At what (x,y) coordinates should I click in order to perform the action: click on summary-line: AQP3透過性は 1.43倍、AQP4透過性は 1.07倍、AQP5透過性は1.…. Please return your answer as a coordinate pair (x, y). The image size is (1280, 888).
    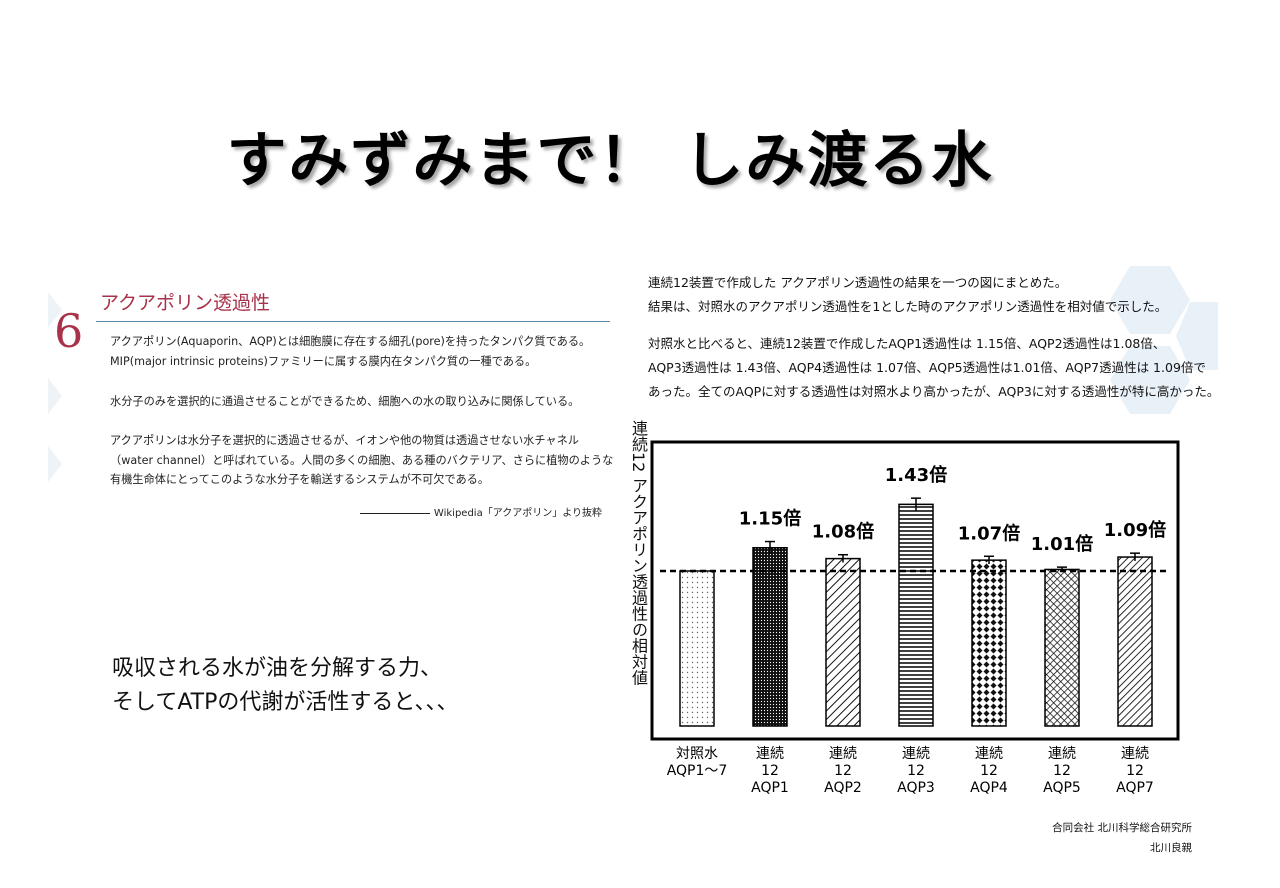
    Looking at the image, I should click on (927, 367).